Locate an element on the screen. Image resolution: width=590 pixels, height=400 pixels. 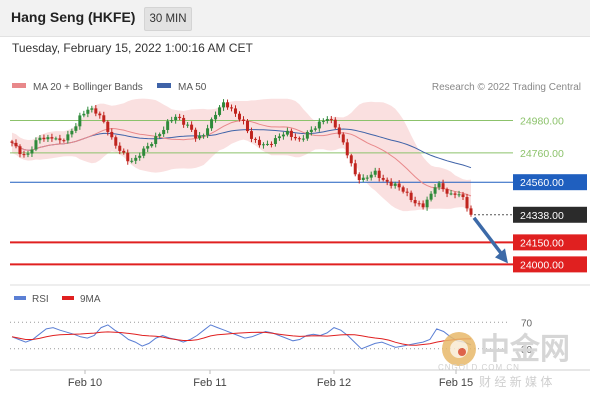
level-tag: 24560.00 is located at coordinates (550, 182).